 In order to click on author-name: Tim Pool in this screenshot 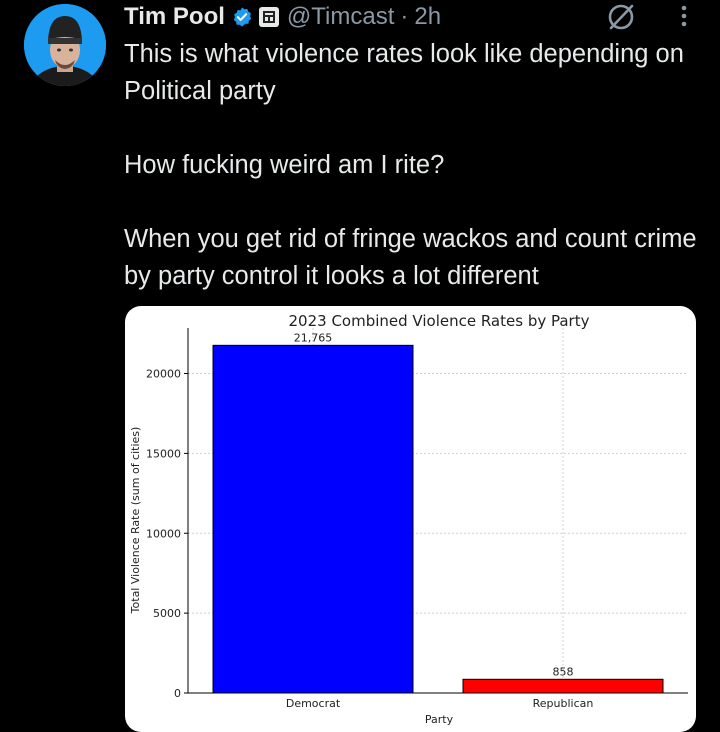, I will do `click(174, 16)`.